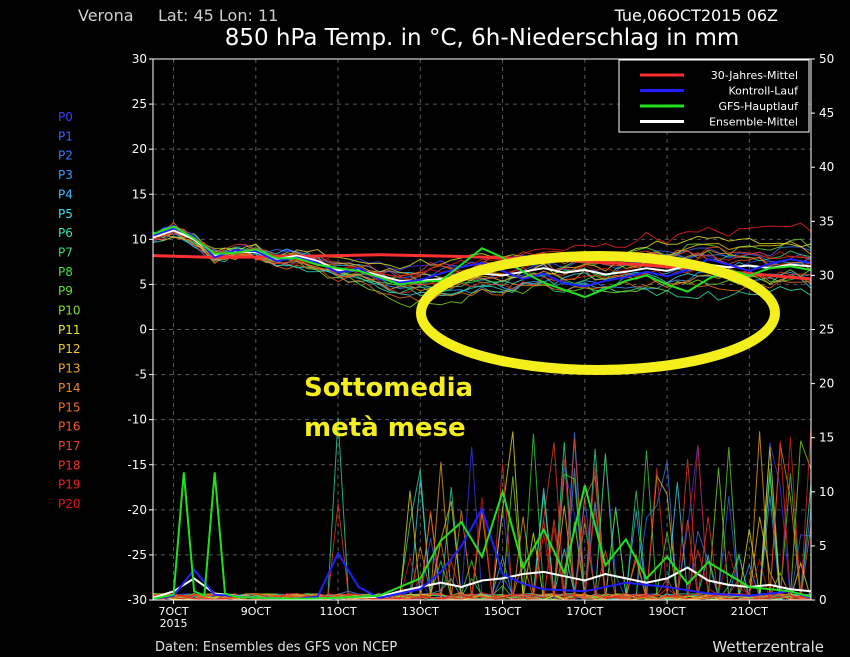  What do you see at coordinates (106, 15) in the screenshot?
I see `location-label: Verona` at bounding box center [106, 15].